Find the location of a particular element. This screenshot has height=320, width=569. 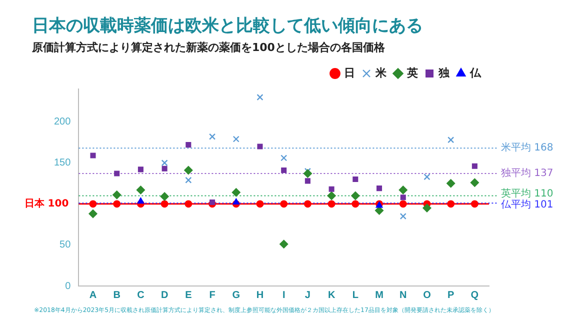

y-tick-label: 0 is located at coordinates (68, 286).